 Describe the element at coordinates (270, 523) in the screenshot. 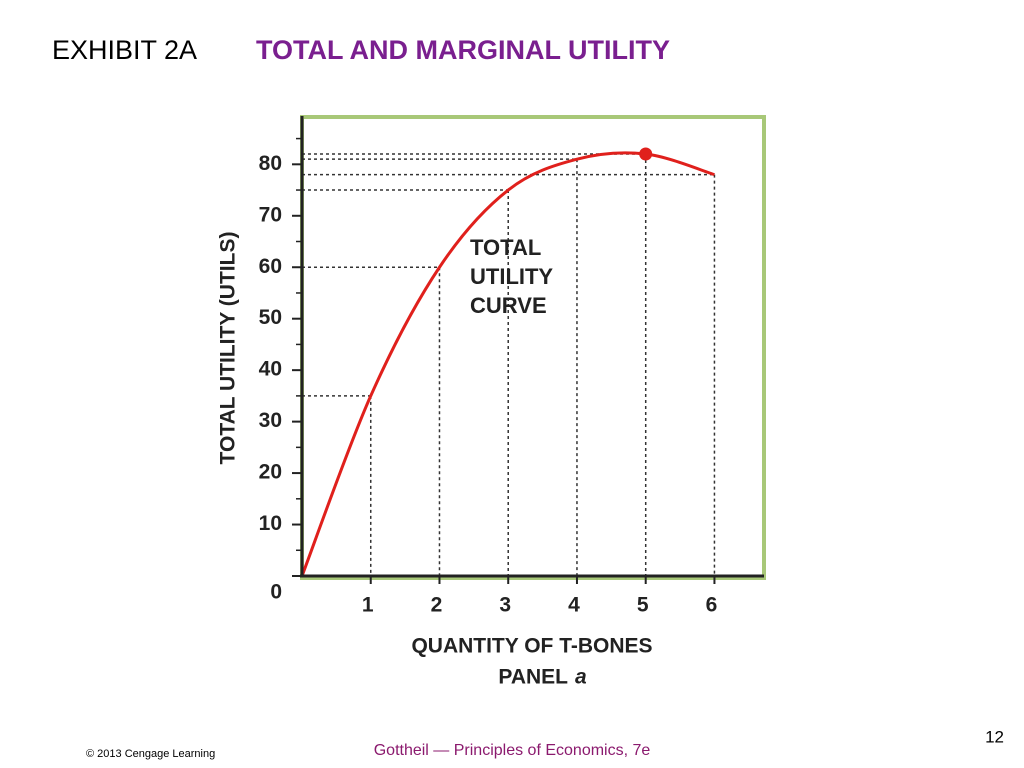

I see `y-tick-label: 10` at that location.